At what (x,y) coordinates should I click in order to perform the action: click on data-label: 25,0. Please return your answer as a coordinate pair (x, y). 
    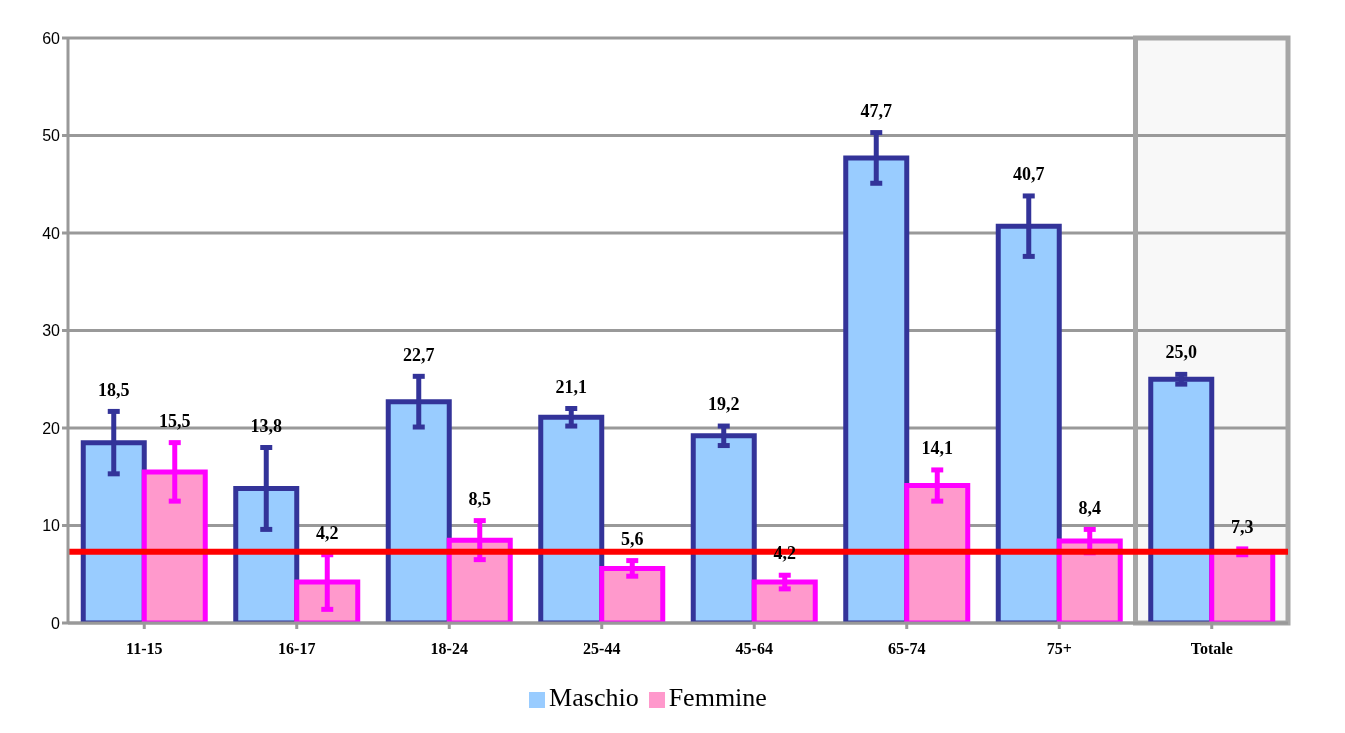
    Looking at the image, I should click on (1181, 352).